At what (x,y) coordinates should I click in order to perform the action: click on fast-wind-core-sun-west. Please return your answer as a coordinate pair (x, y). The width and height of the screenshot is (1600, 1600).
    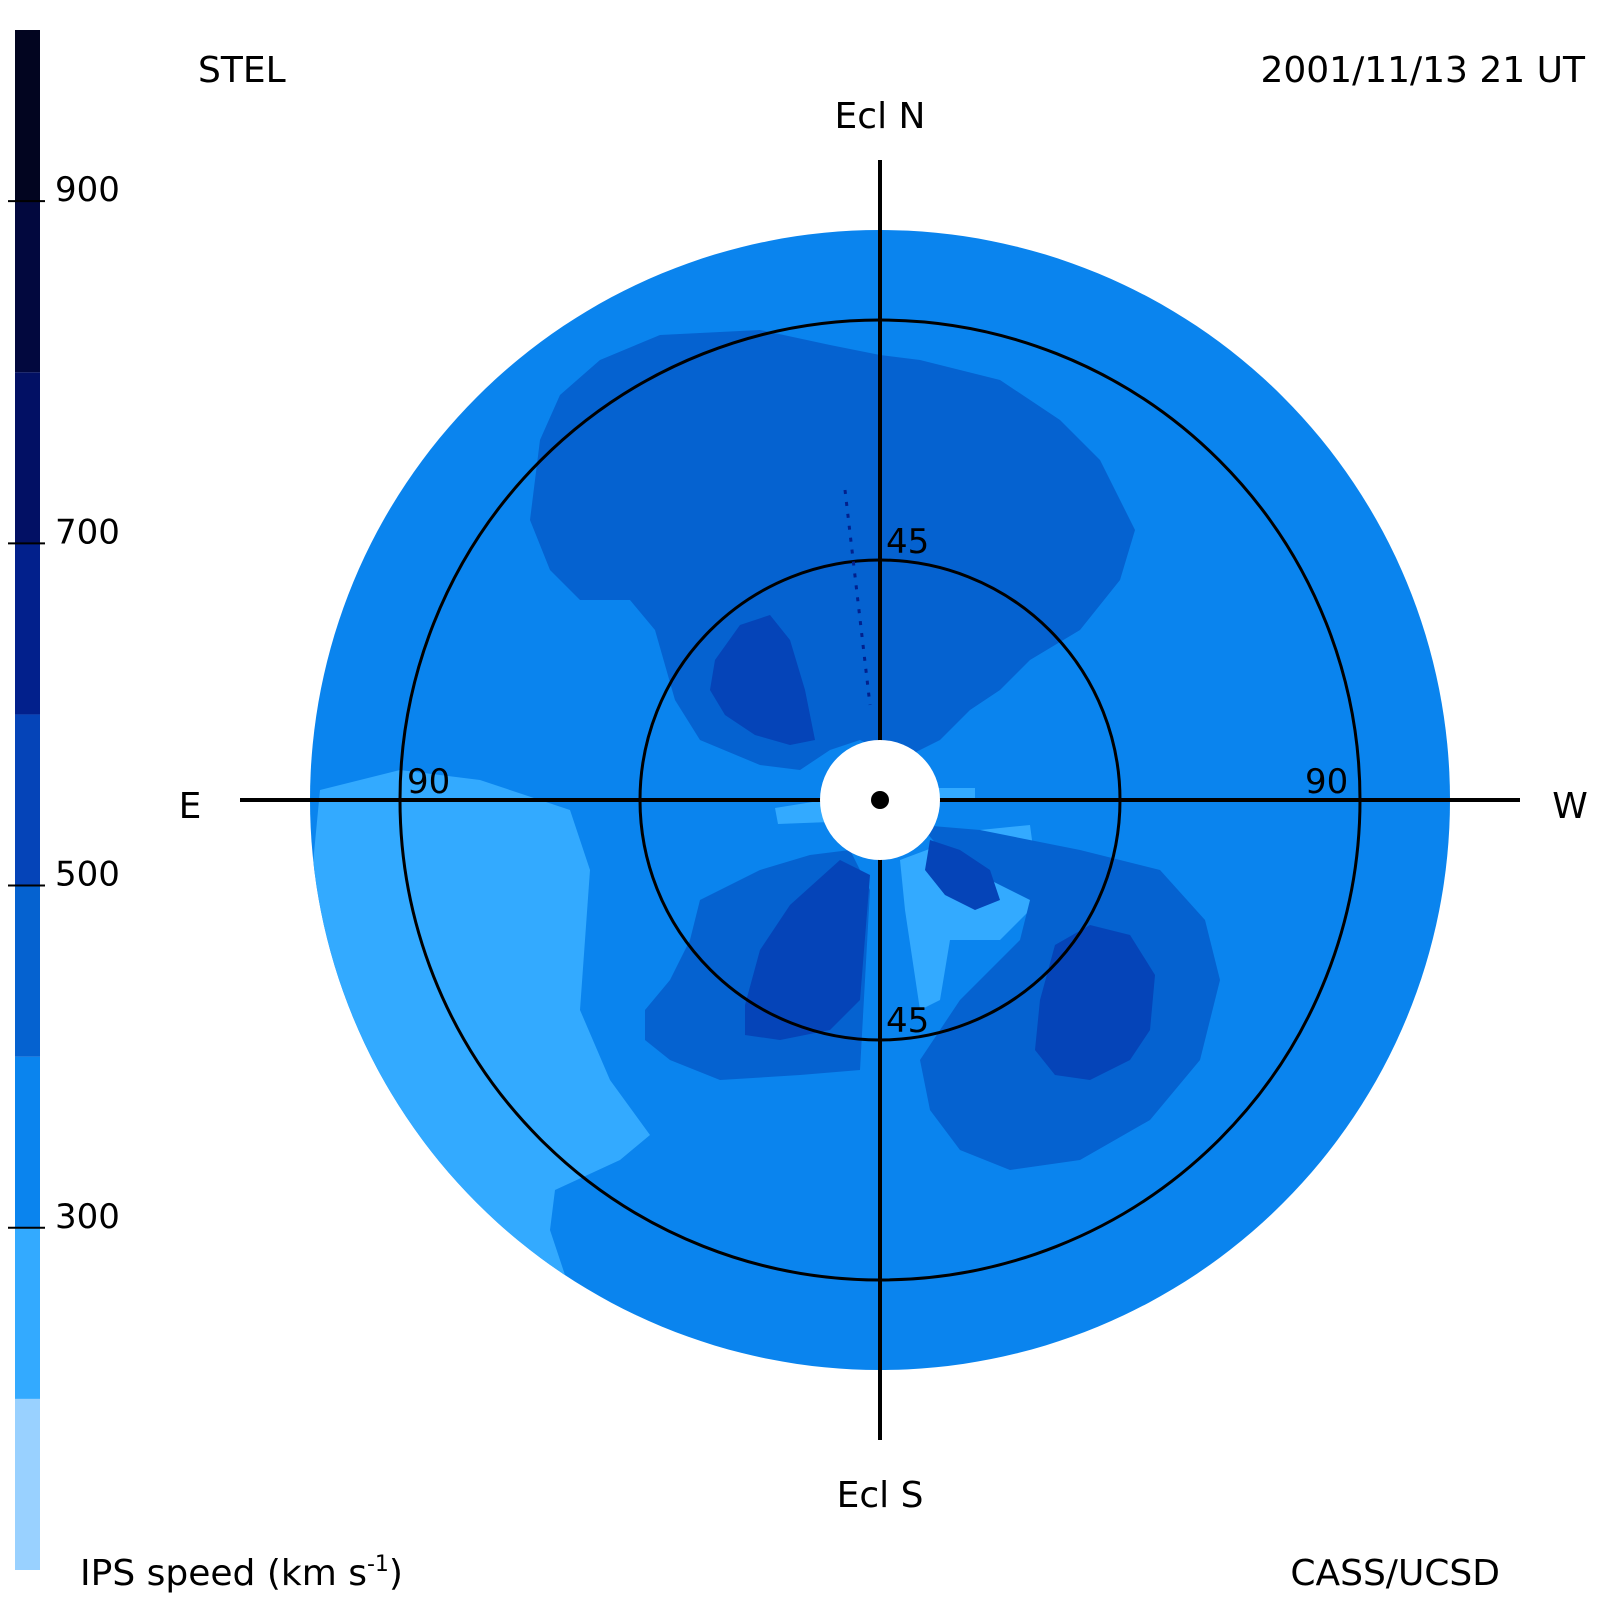
    Looking at the image, I should click on (962, 875).